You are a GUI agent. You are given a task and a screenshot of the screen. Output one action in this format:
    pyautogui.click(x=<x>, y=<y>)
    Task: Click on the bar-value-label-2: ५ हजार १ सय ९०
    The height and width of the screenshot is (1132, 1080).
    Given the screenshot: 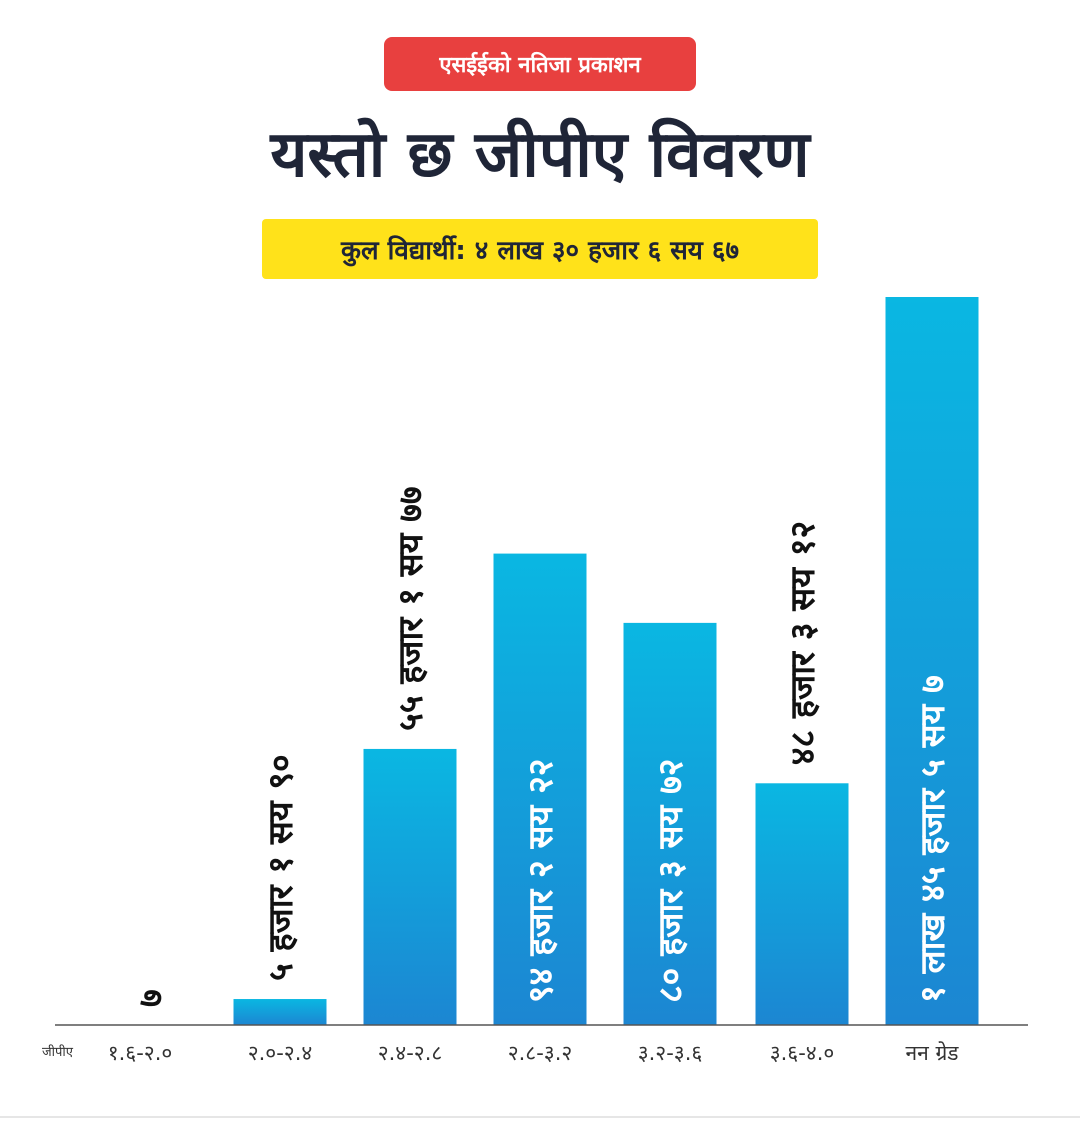 What is the action you would take?
    pyautogui.click(x=281, y=867)
    